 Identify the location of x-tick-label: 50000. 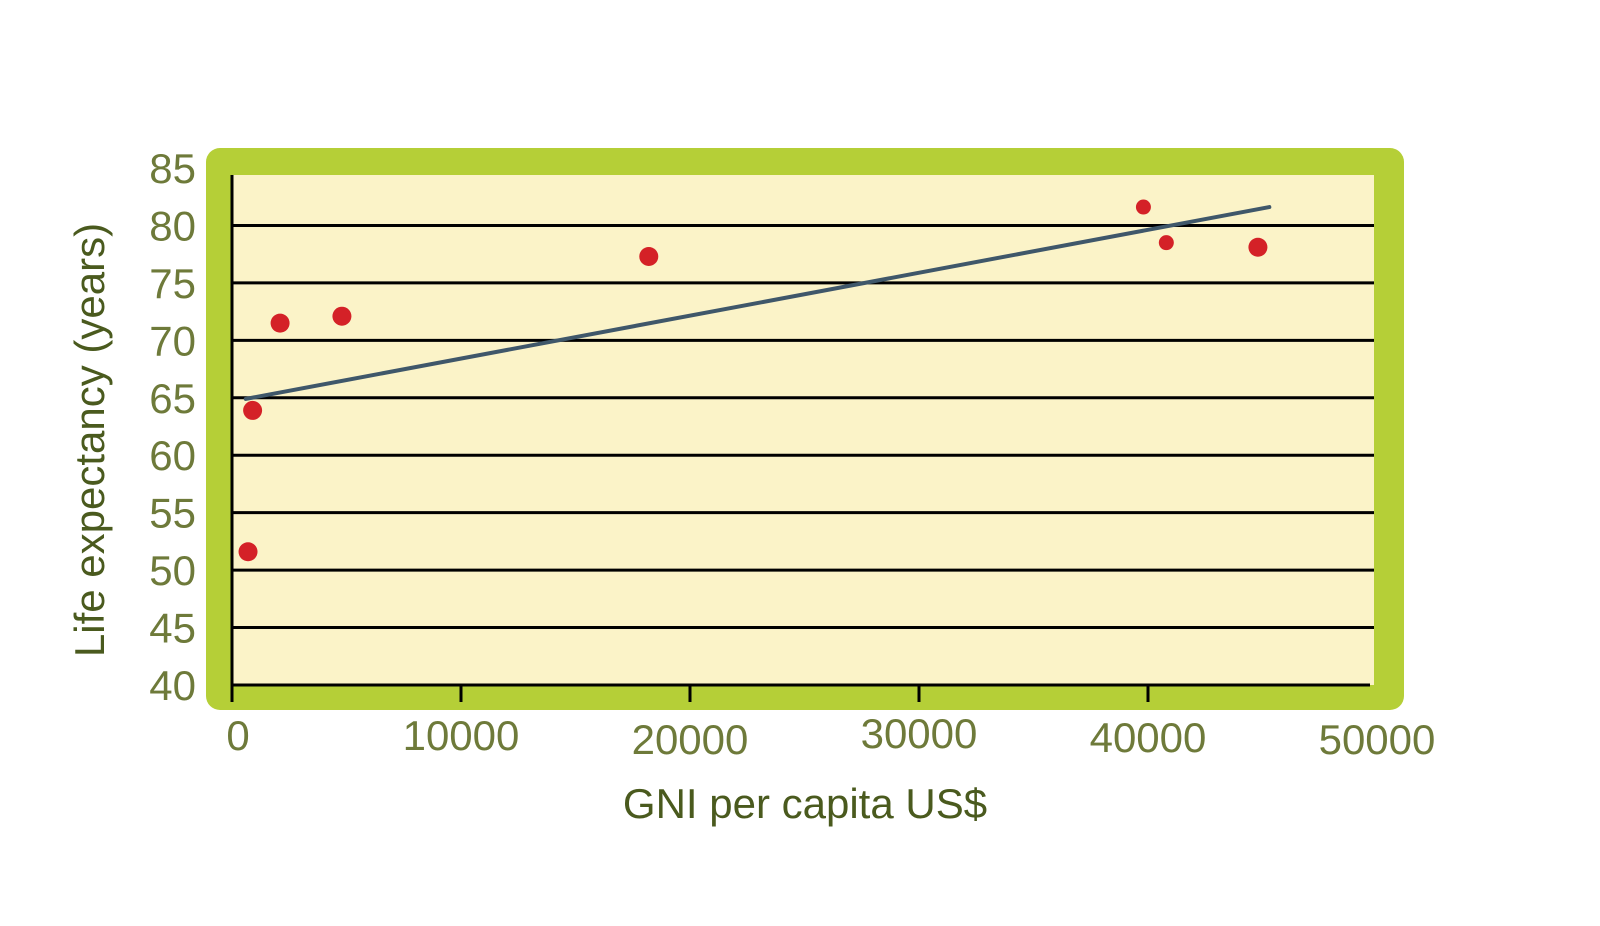
(1377, 739).